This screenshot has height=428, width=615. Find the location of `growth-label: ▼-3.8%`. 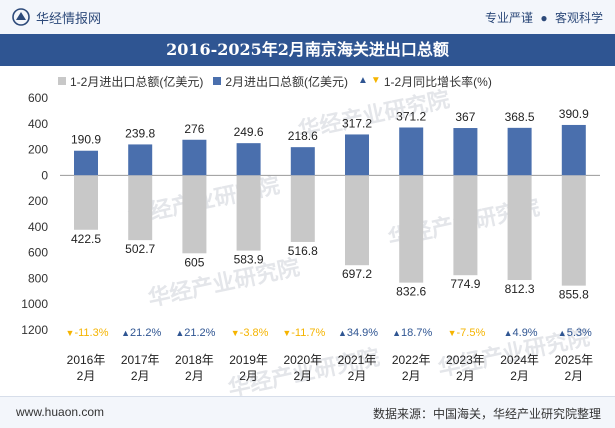

growth-label: ▼-3.8% is located at coordinates (250, 333).